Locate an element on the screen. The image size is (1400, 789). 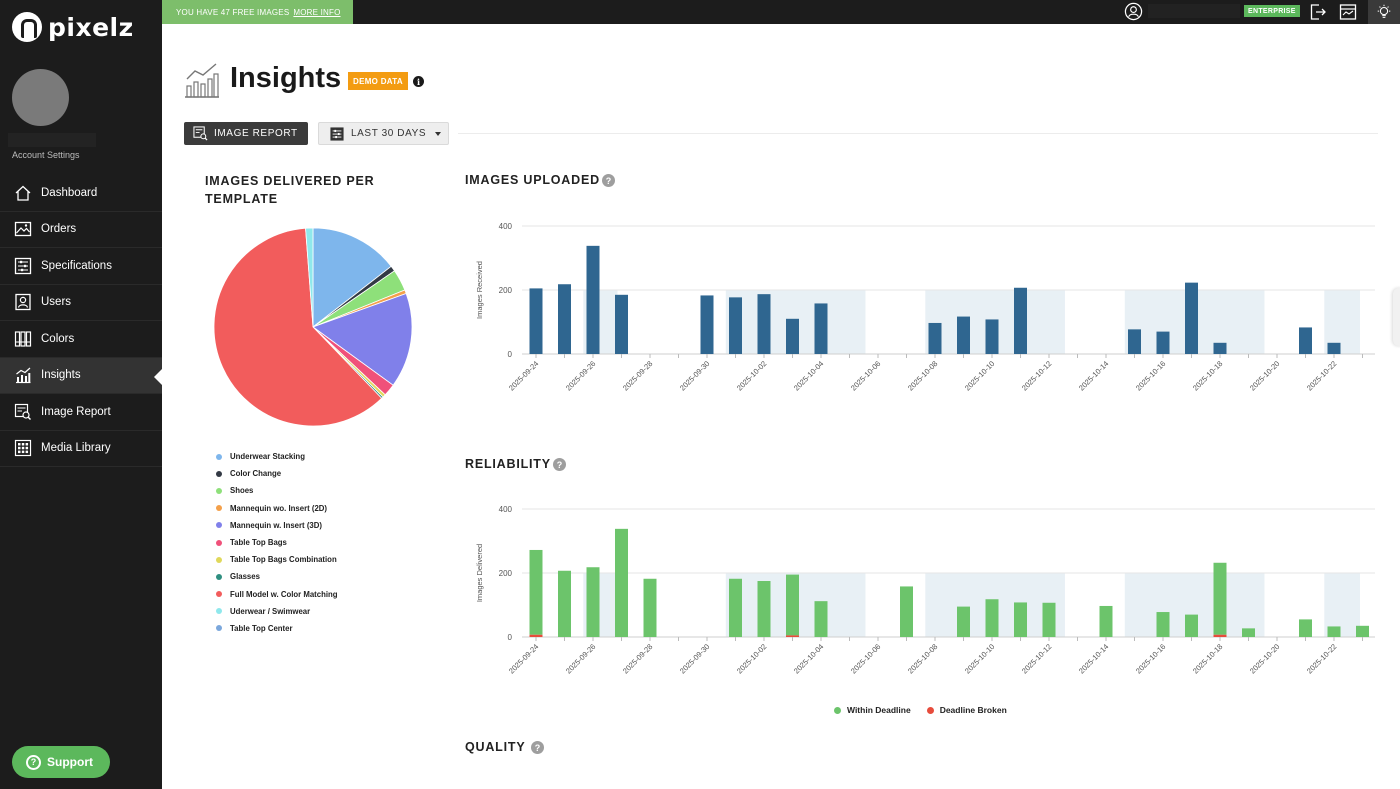
sidebar-item-image-report: Image Report is located at coordinates (81, 412).